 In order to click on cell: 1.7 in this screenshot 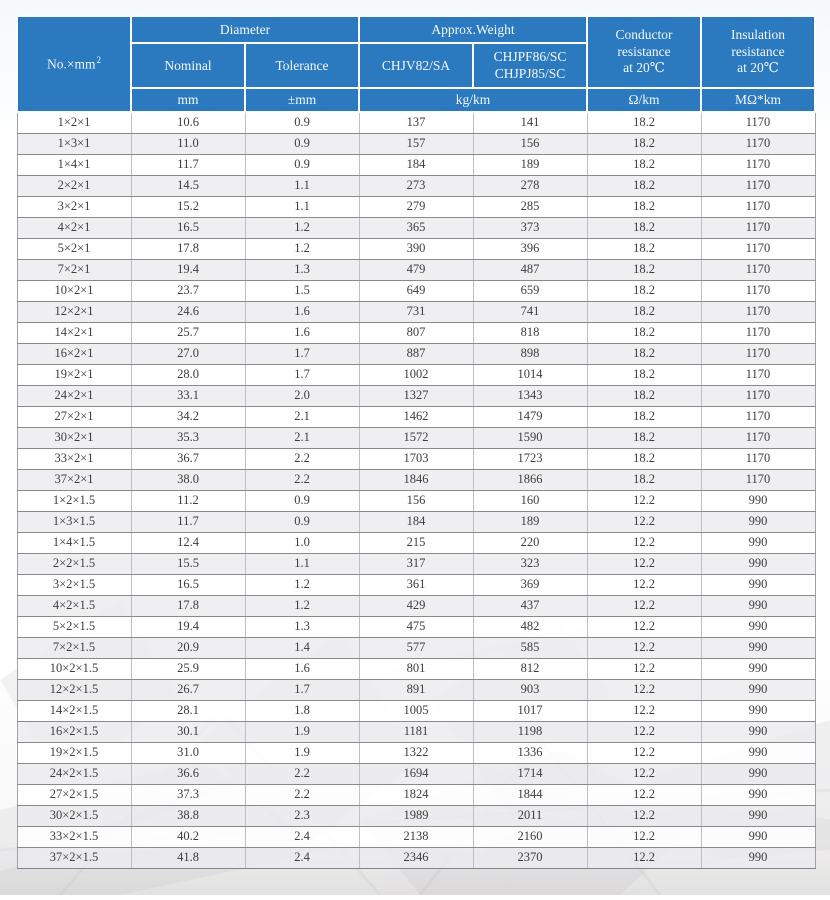, I will do `click(302, 689)`.